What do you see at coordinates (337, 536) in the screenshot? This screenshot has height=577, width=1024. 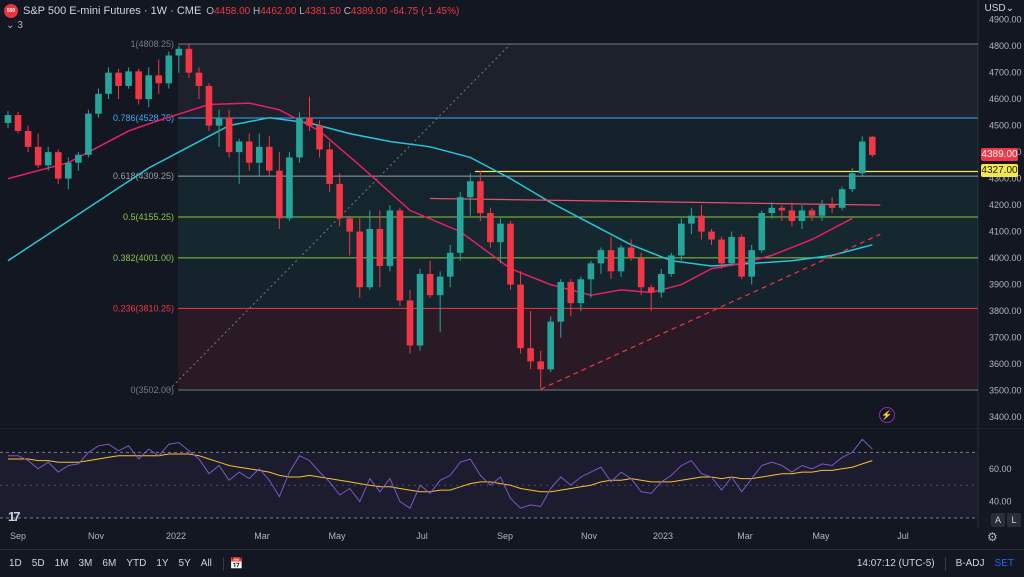 I see `time-axis-label: May` at bounding box center [337, 536].